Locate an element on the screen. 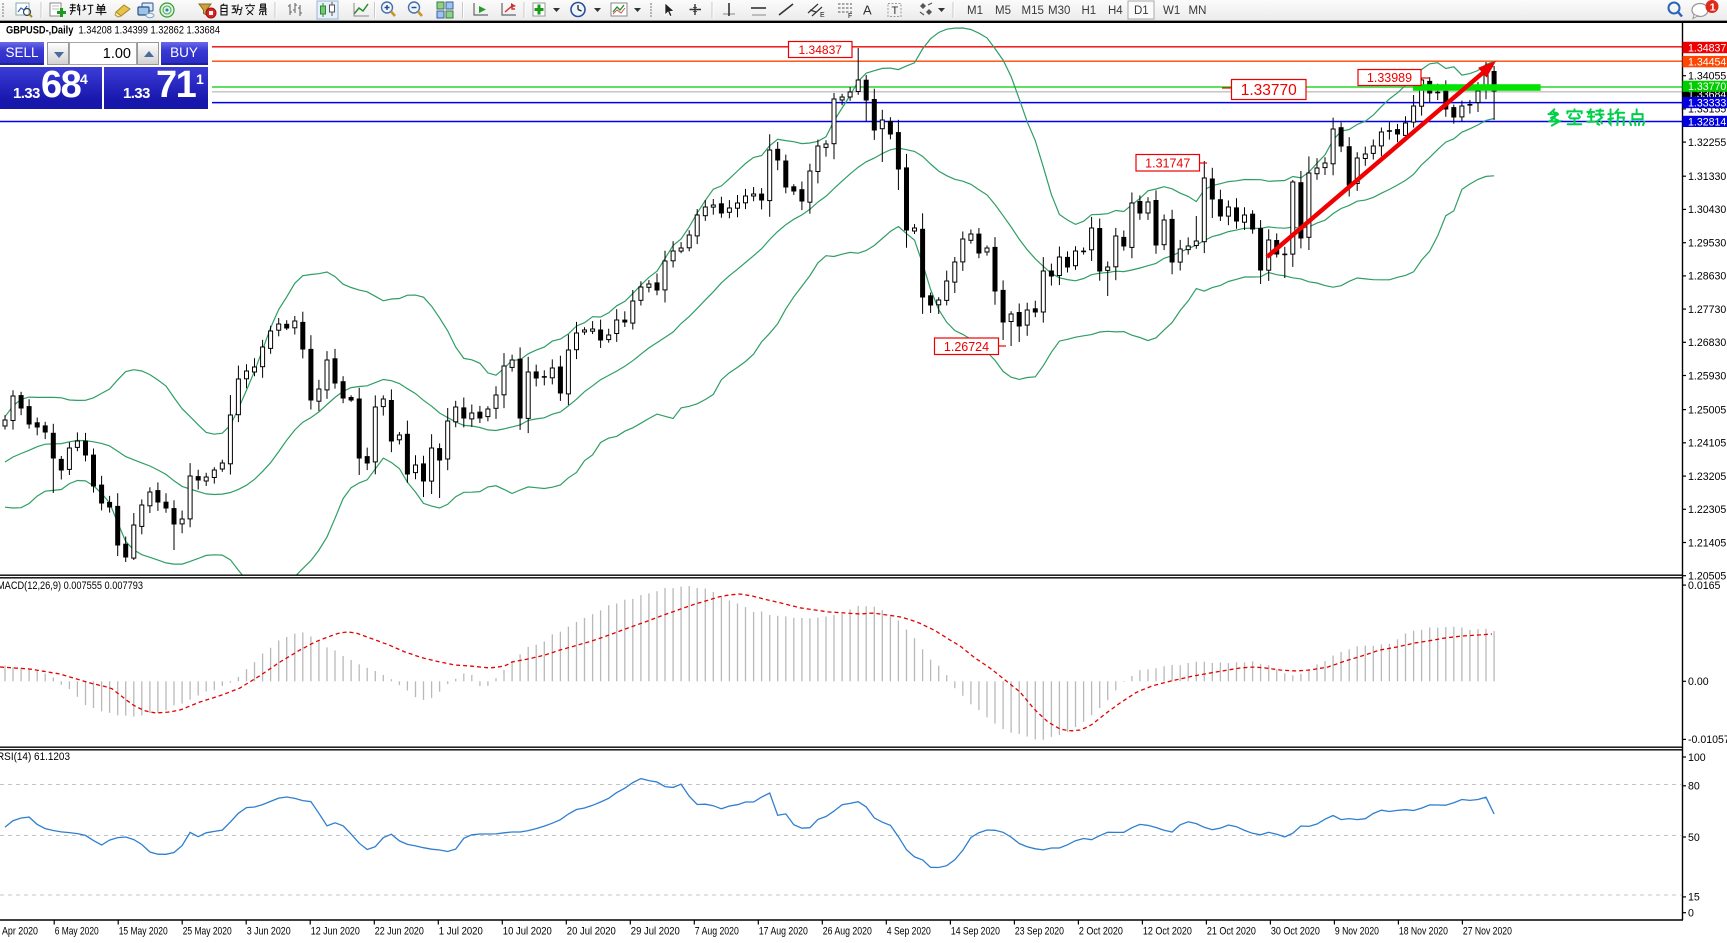 This screenshot has width=1727, height=943. svg-text: 80 is located at coordinates (1694, 787).